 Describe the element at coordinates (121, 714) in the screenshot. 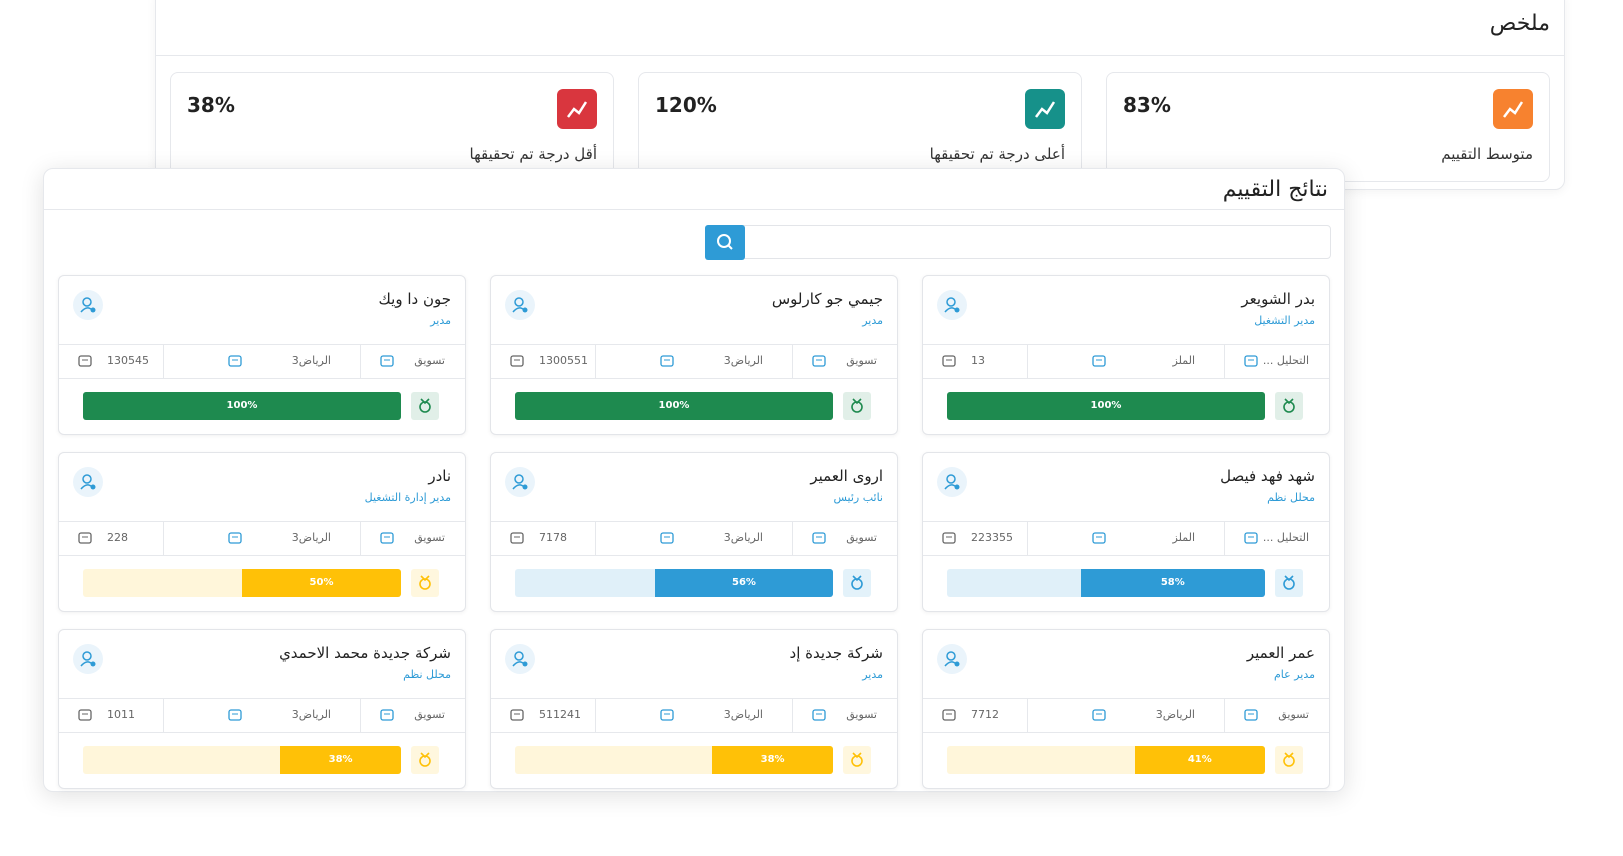

I see `employee-id: 1011` at that location.